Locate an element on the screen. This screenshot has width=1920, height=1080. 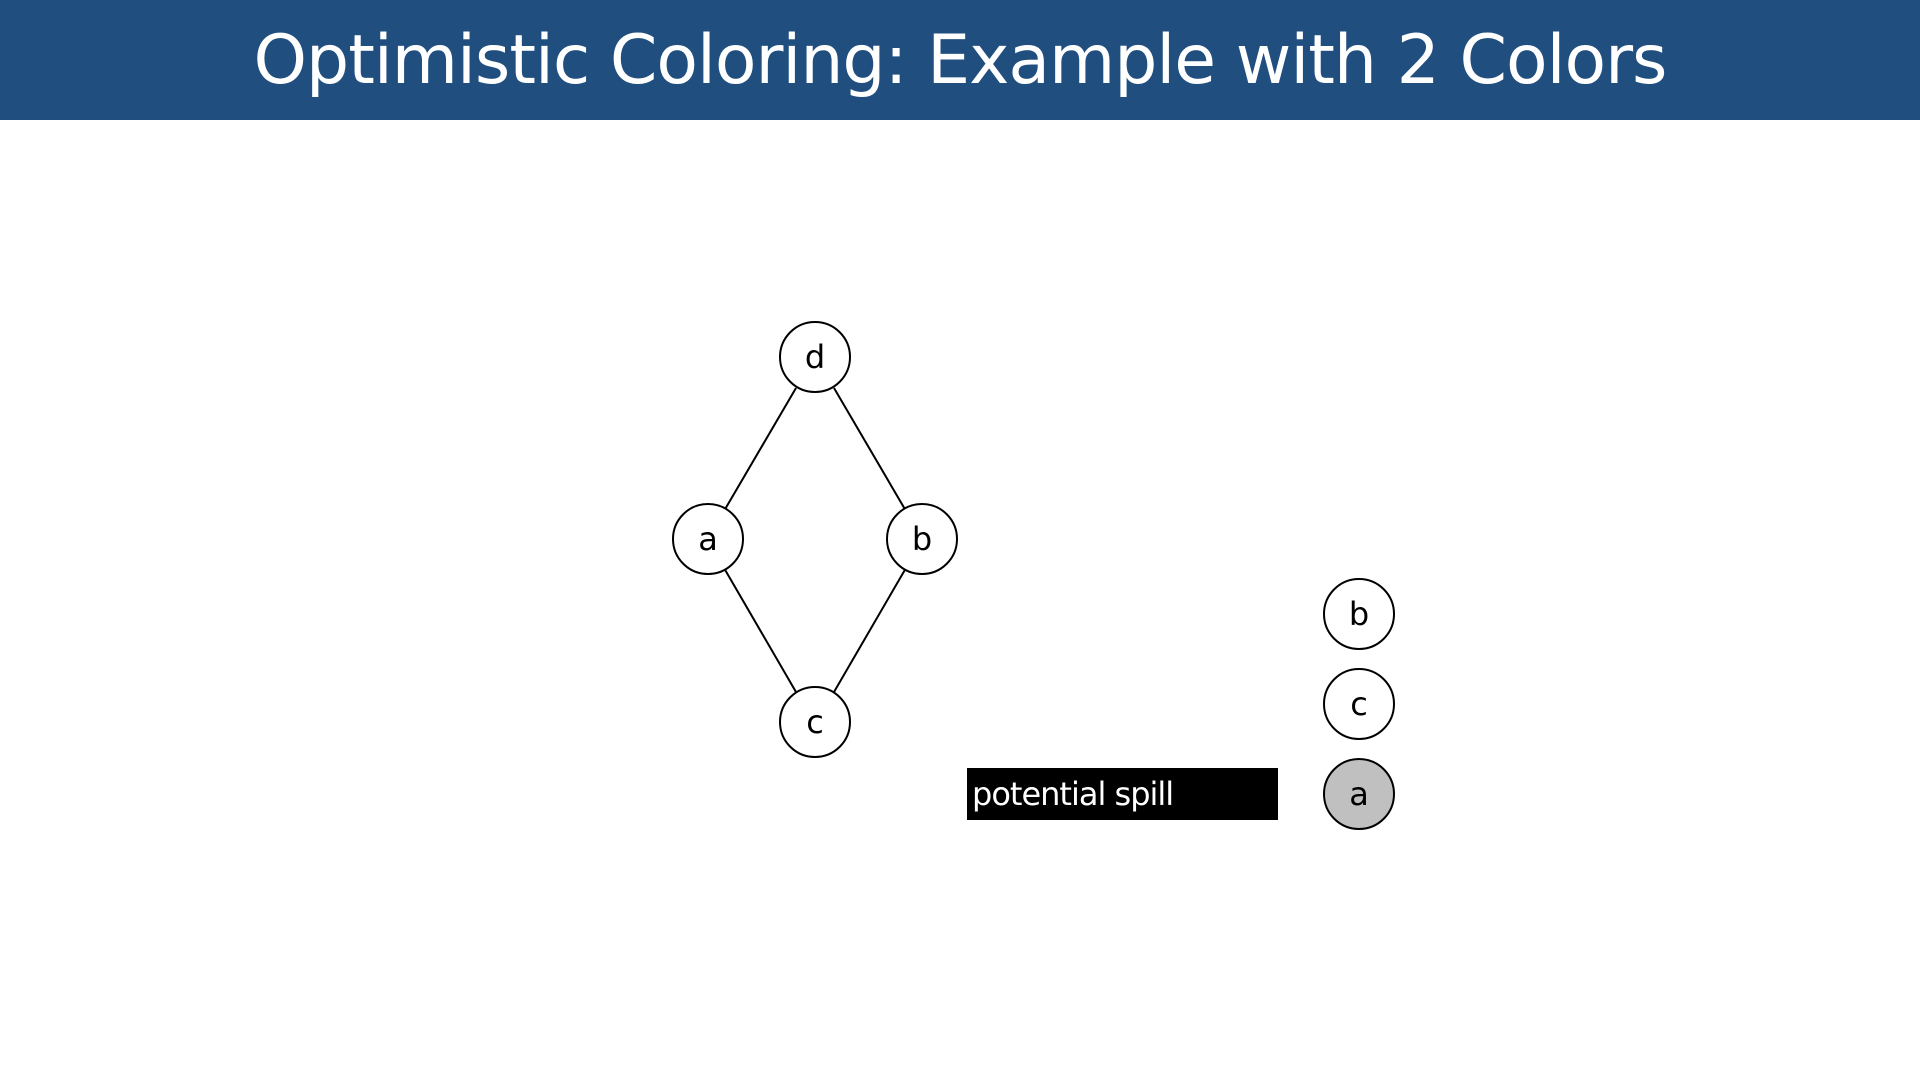
stack-node-c: c is located at coordinates (1359, 704).